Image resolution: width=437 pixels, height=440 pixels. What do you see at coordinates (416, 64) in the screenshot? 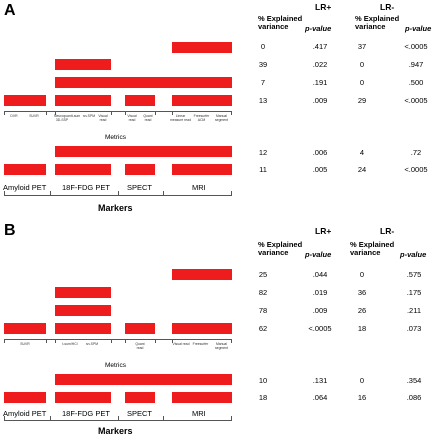
I see `panel-a-r2-lrm-p: .947` at bounding box center [416, 64].